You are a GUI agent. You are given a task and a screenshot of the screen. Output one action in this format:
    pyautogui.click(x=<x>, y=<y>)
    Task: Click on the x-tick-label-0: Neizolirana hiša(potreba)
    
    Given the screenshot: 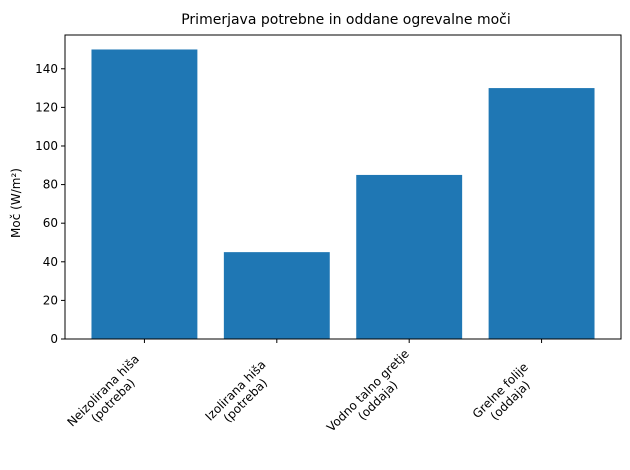 What is the action you would take?
    pyautogui.click(x=103, y=391)
    